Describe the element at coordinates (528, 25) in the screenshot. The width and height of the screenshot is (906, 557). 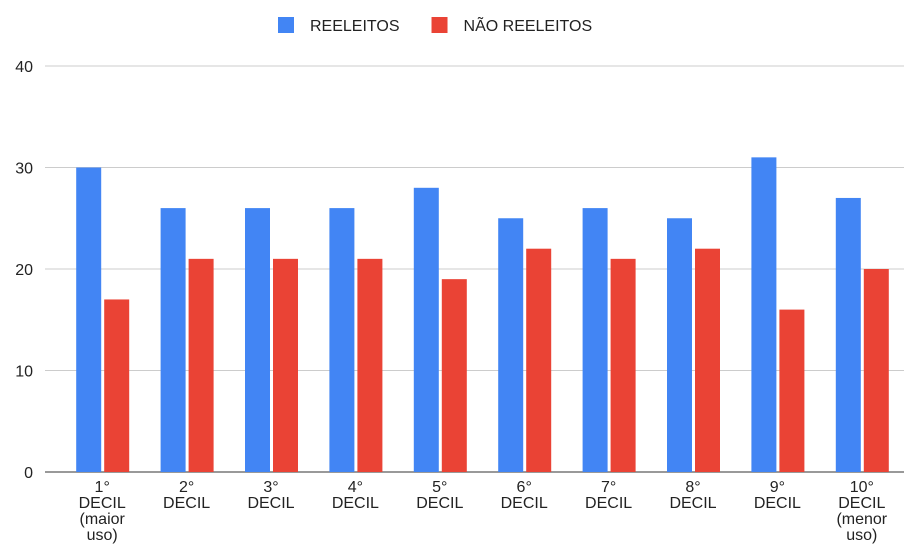
I see `legend-label: NÃO REELEITOS` at that location.